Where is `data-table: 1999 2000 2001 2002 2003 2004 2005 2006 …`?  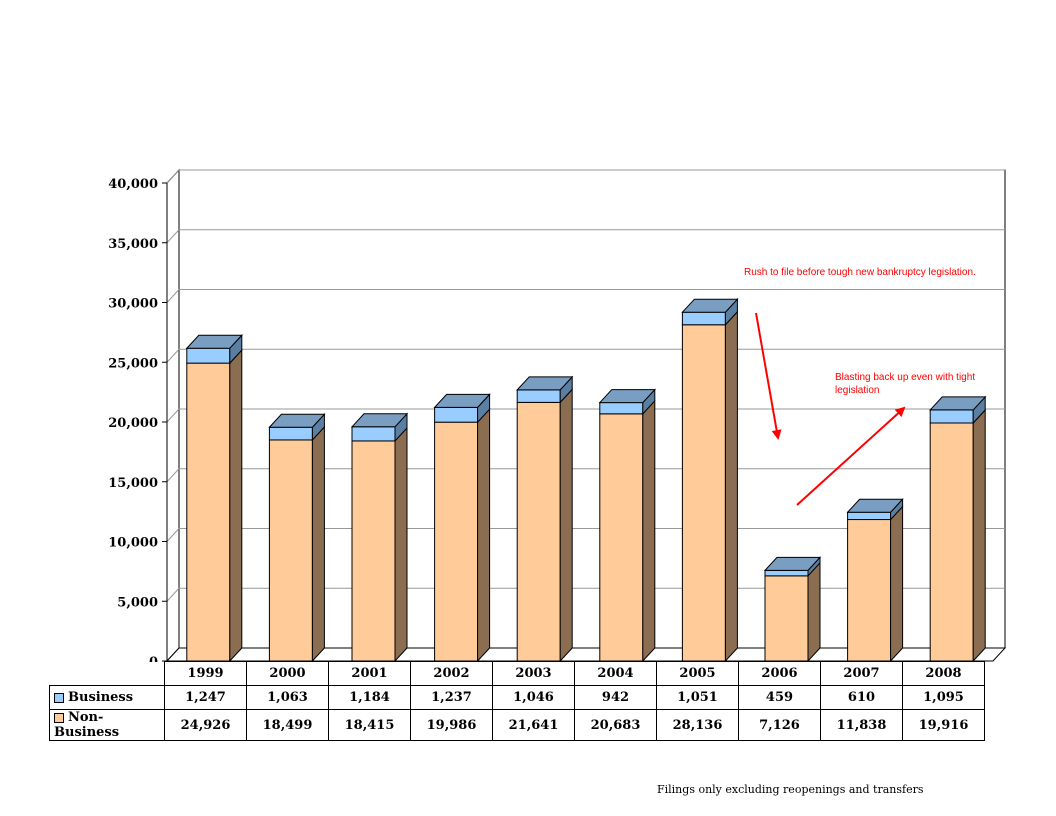 data-table: 1999 2000 2001 2002 2003 2004 2005 2006 … is located at coordinates (517, 701).